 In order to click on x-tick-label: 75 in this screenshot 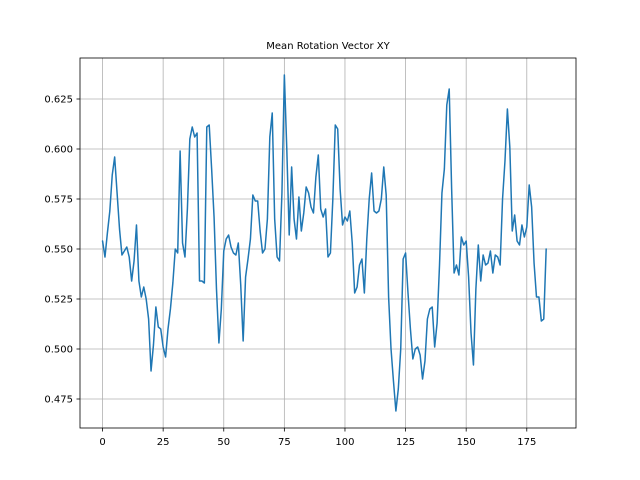, I will do `click(284, 442)`.